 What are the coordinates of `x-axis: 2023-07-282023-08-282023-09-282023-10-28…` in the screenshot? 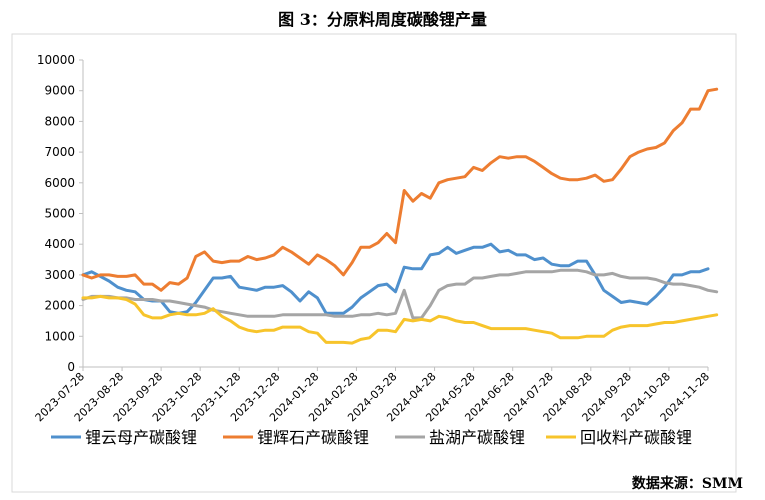 It's located at (372, 395).